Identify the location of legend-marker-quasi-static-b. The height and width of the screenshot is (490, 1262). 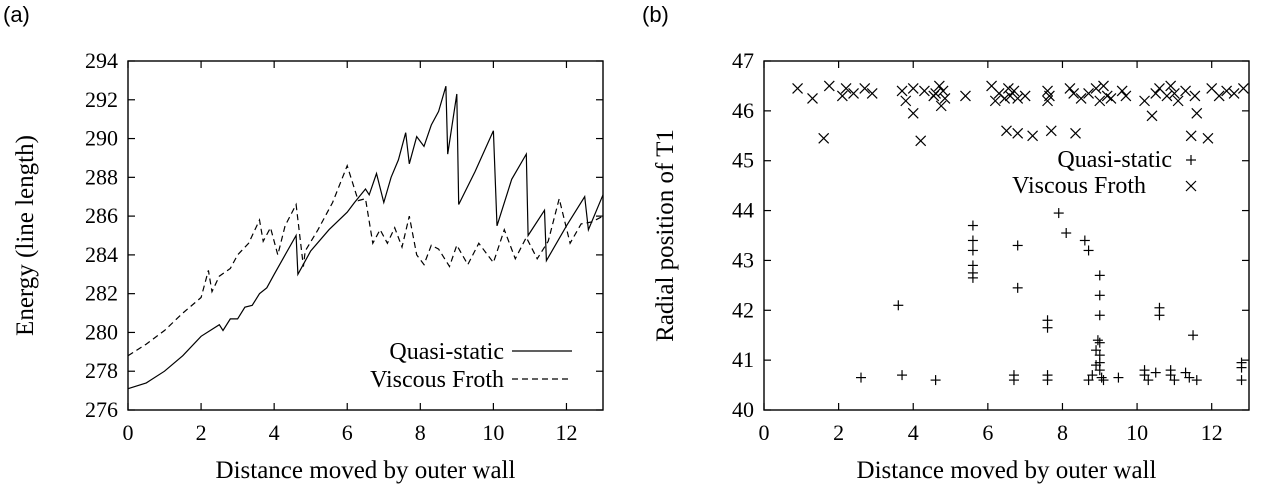
(1191, 160).